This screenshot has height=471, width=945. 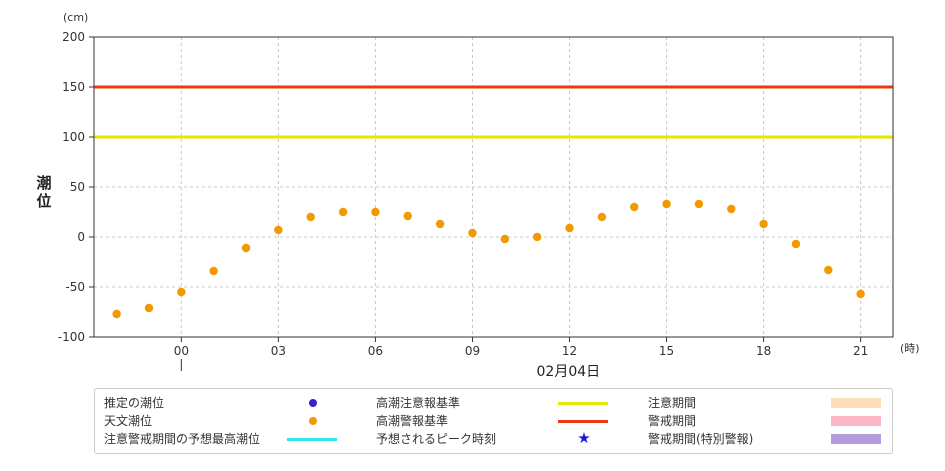 I want to click on y-tick-label: 0, so click(x=81, y=237).